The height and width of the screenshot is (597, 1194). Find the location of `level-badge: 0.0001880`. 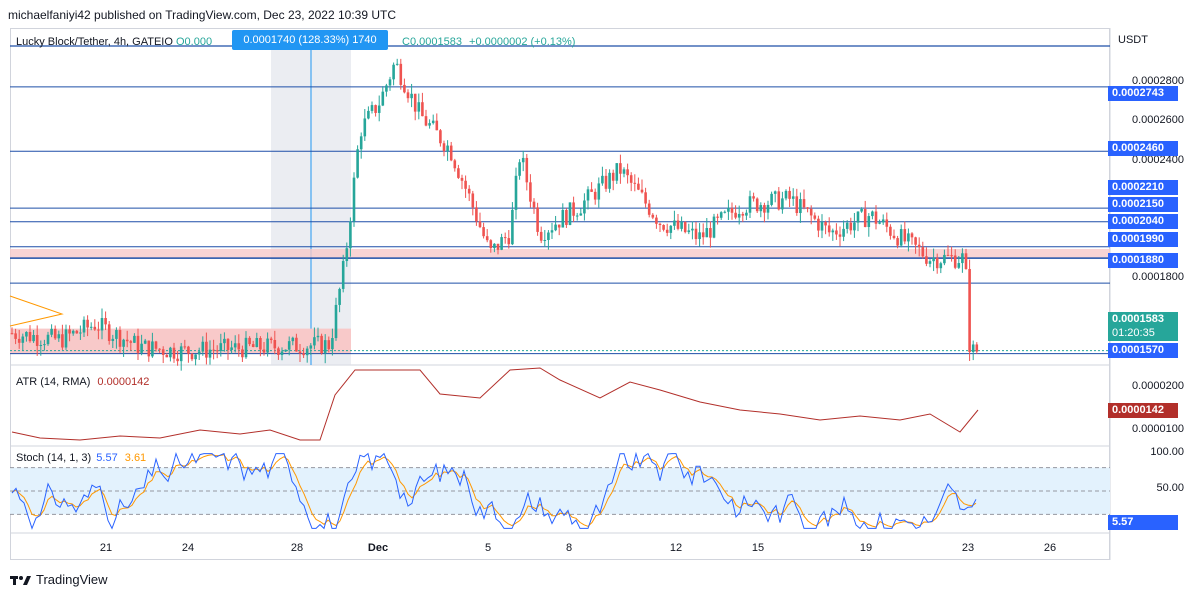

level-badge: 0.0001880 is located at coordinates (1143, 260).